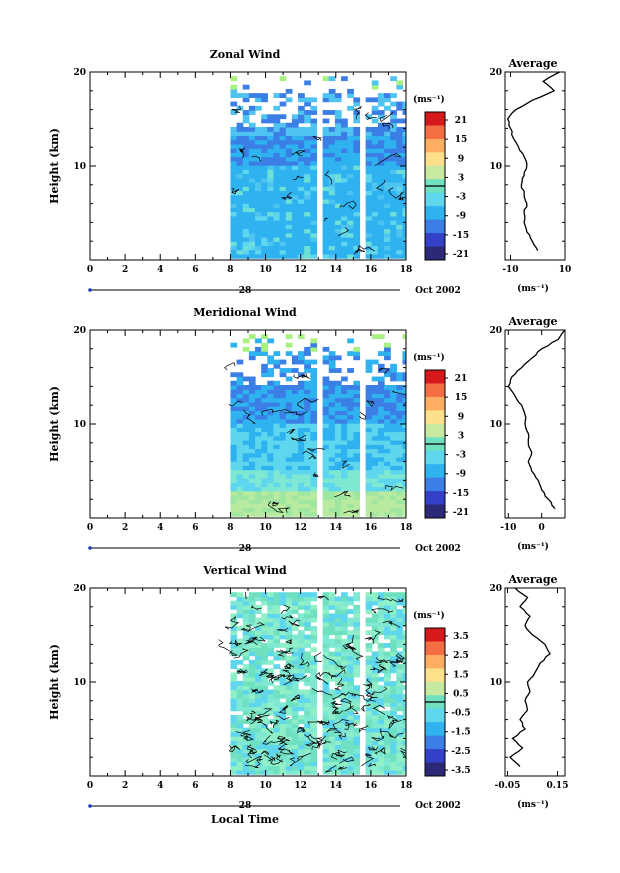  Describe the element at coordinates (438, 549) in the screenshot. I see `date-label: Oct 2002` at that location.